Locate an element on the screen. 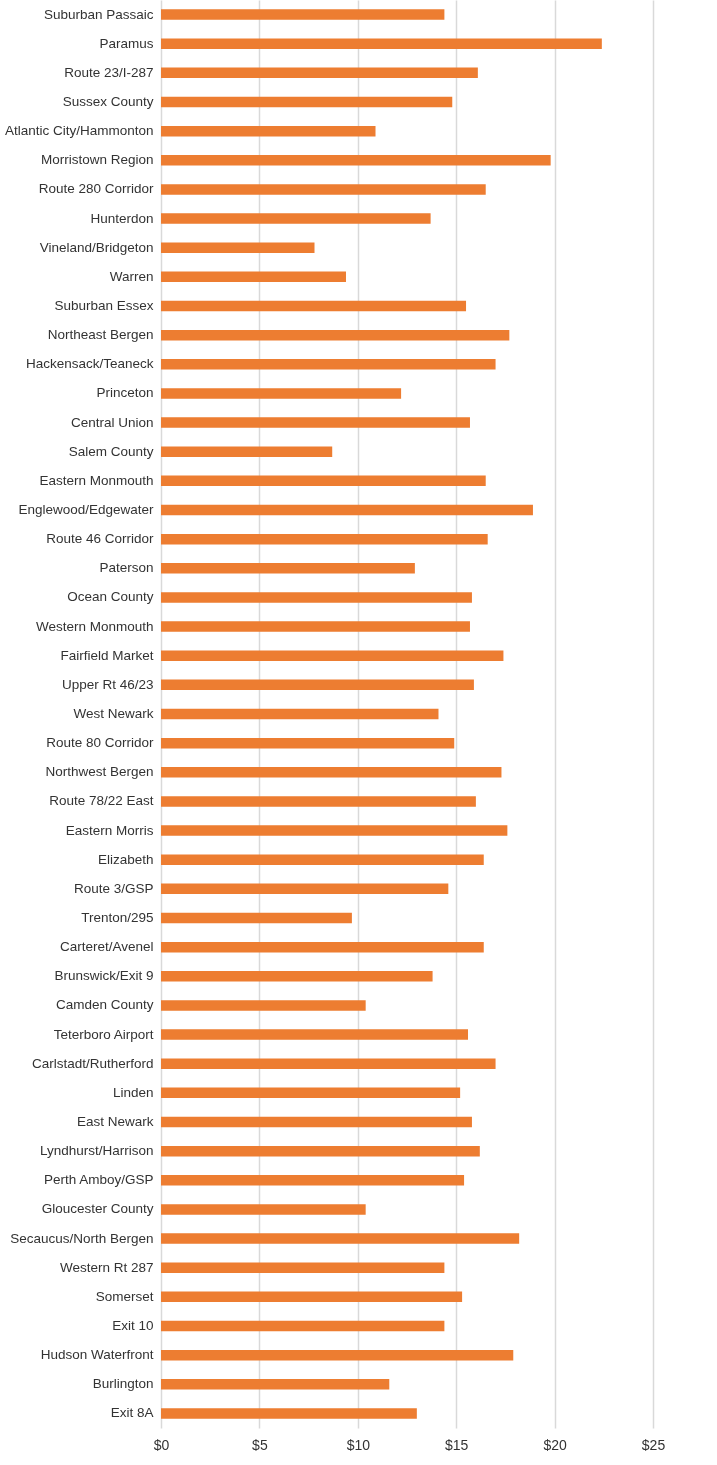  y-tick-label: Hudson Waterfront is located at coordinates (97, 1355).